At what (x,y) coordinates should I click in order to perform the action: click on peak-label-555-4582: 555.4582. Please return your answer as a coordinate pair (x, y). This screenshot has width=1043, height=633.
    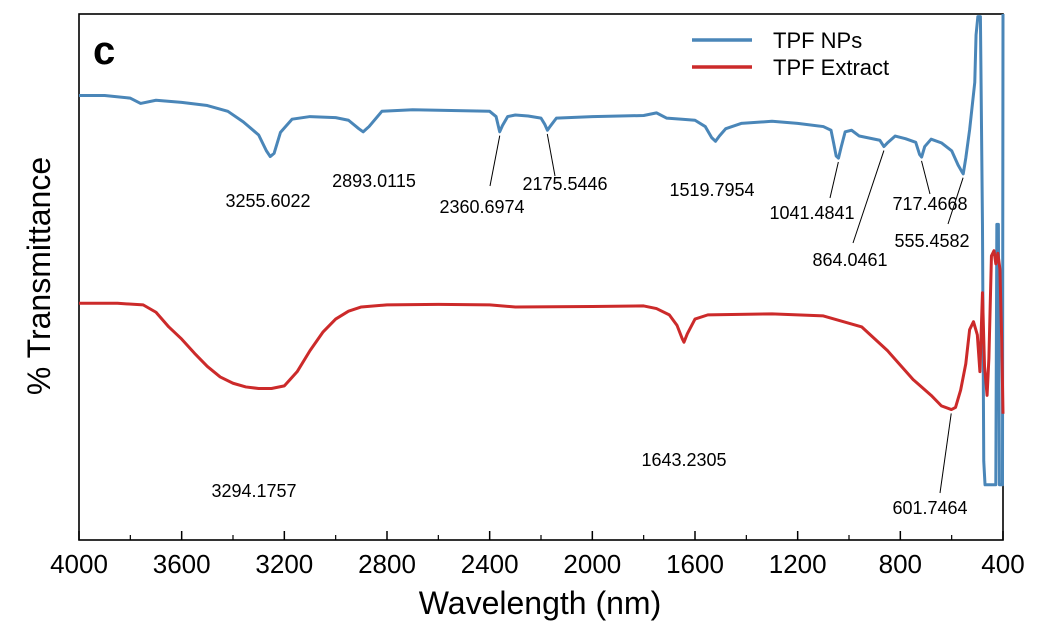
    Looking at the image, I should click on (931, 241).